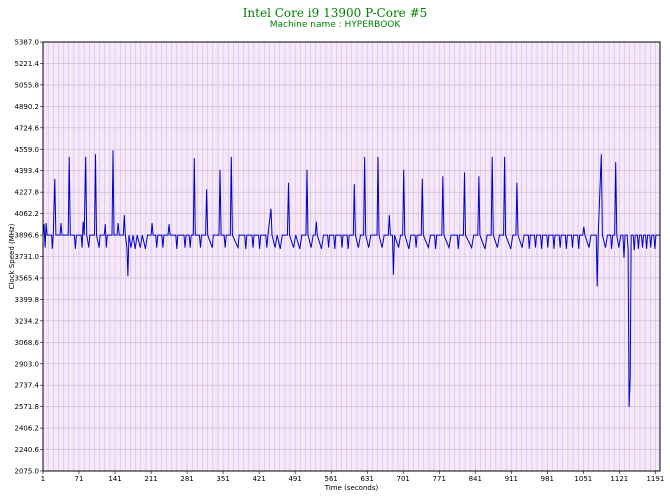 The image size is (670, 503). What do you see at coordinates (351, 488) in the screenshot?
I see `x-axis-label: Time (seconds)` at bounding box center [351, 488].